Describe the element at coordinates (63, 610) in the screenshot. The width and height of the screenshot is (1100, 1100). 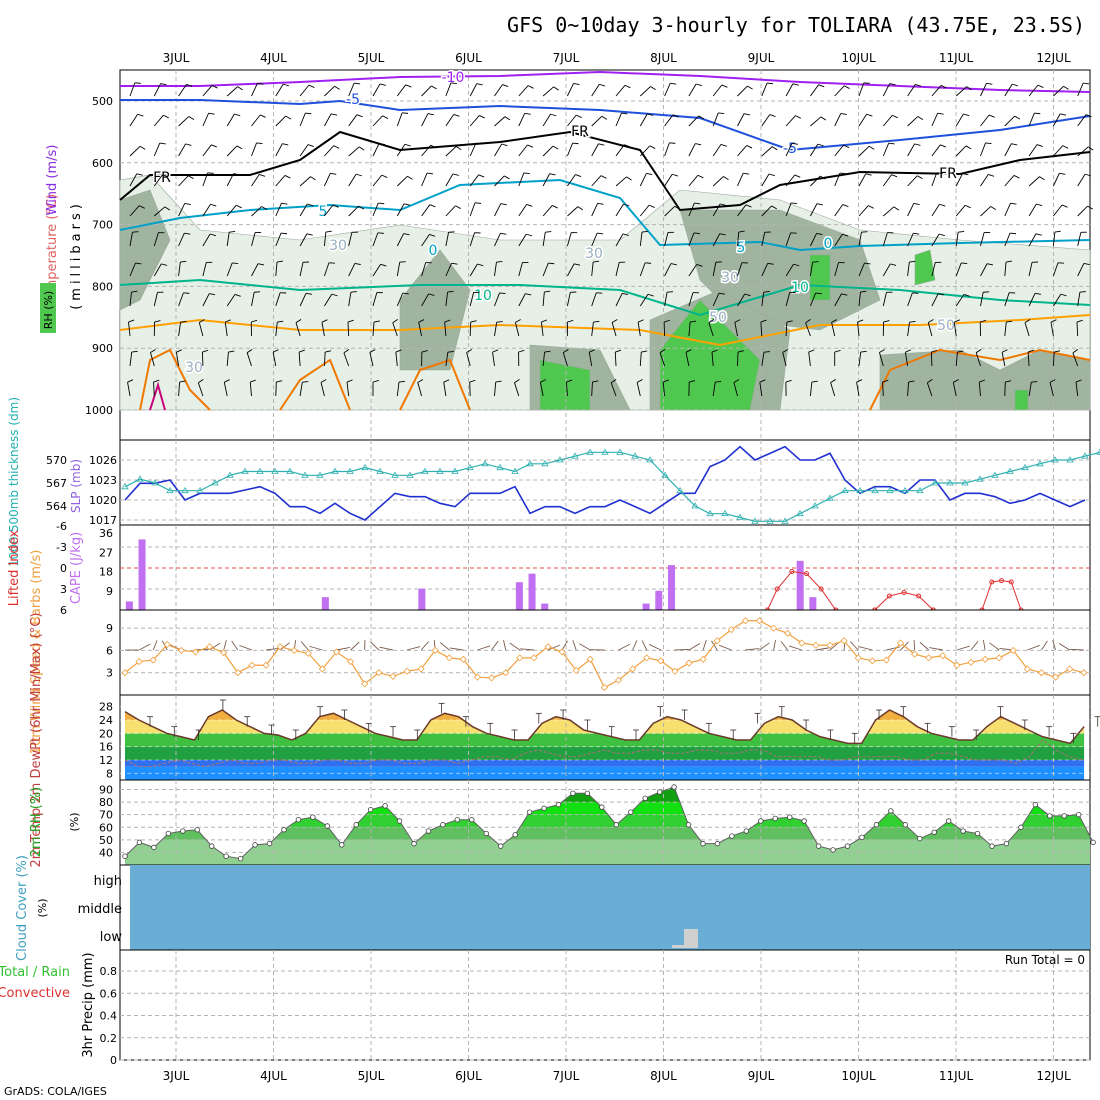
I see `li-tick-label: 6` at that location.